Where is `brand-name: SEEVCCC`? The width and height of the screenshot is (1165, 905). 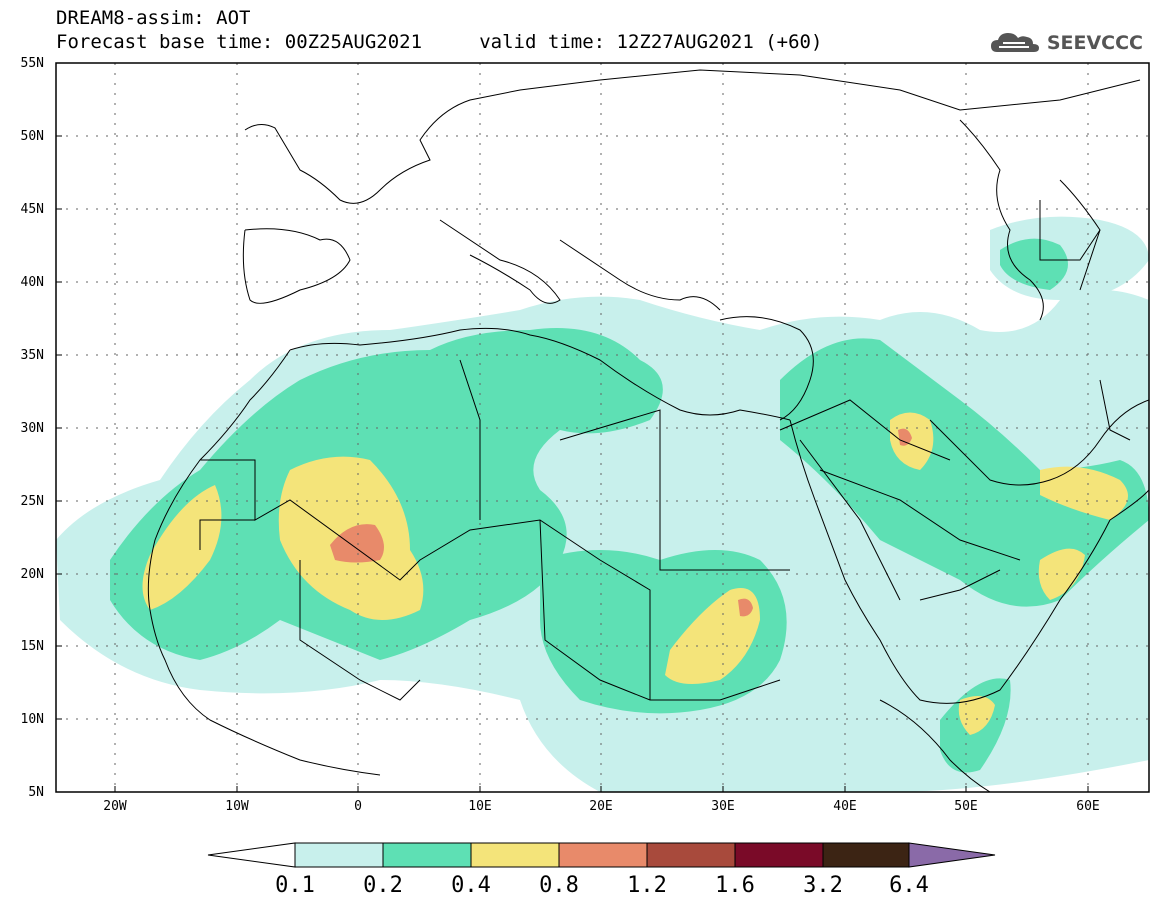 brand-name: SEEVCCC is located at coordinates (1094, 43).